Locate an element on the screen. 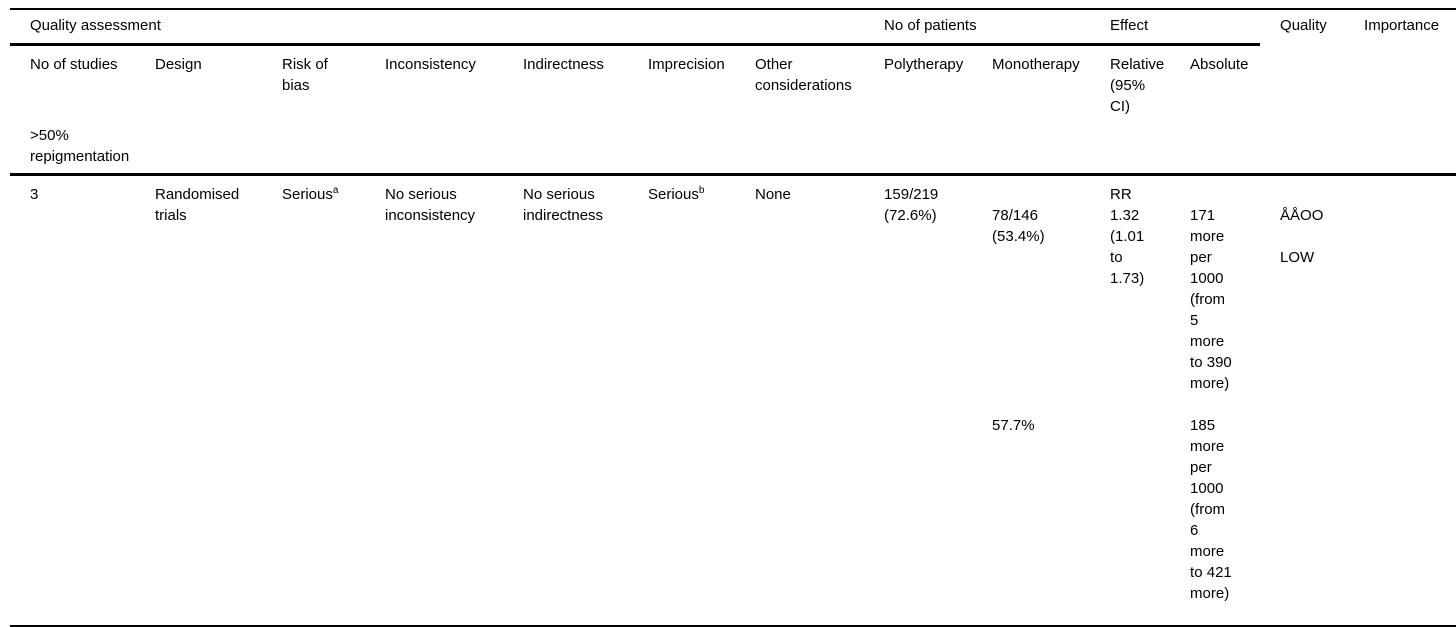  cell-polytherapy: 159/219 (72.6%) is located at coordinates (911, 205).